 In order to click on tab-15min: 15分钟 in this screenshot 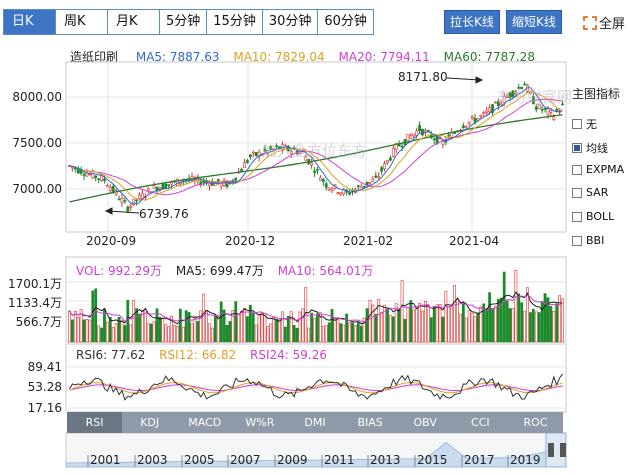, I will do `click(235, 22)`.